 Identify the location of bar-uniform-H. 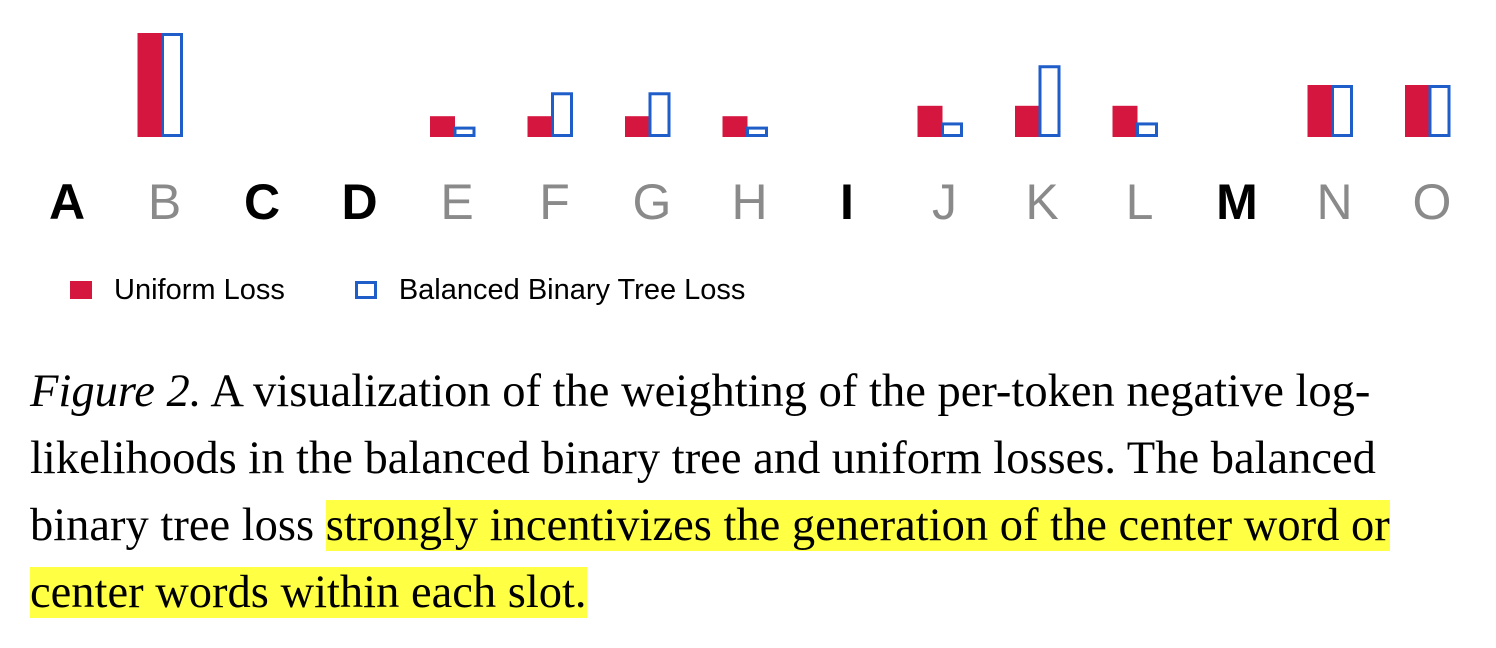
(735, 126).